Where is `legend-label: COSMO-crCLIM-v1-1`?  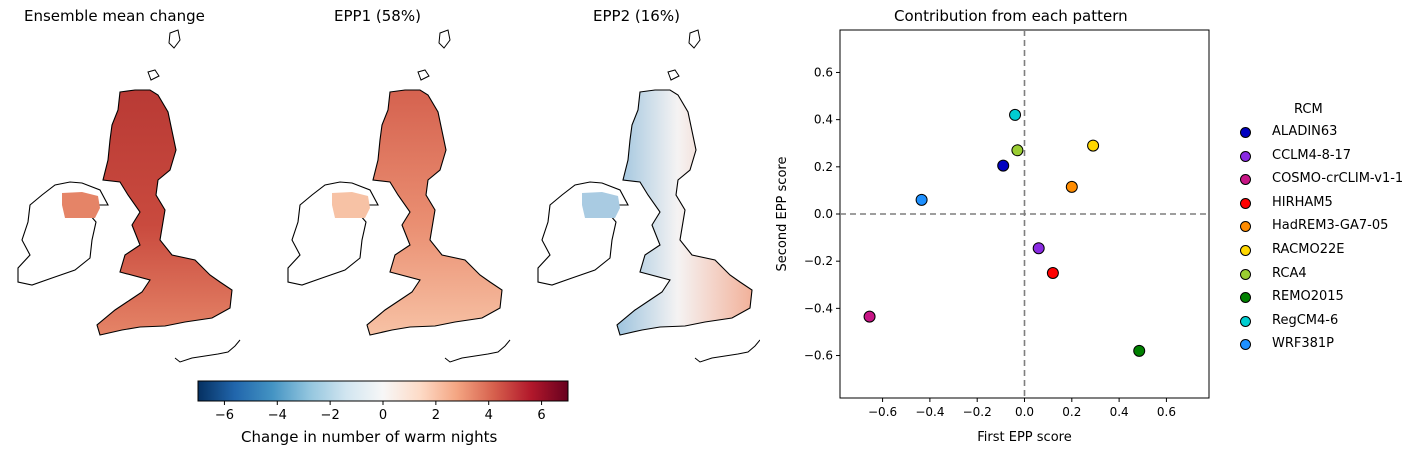
legend-label: COSMO-crCLIM-v1-1 is located at coordinates (1338, 179).